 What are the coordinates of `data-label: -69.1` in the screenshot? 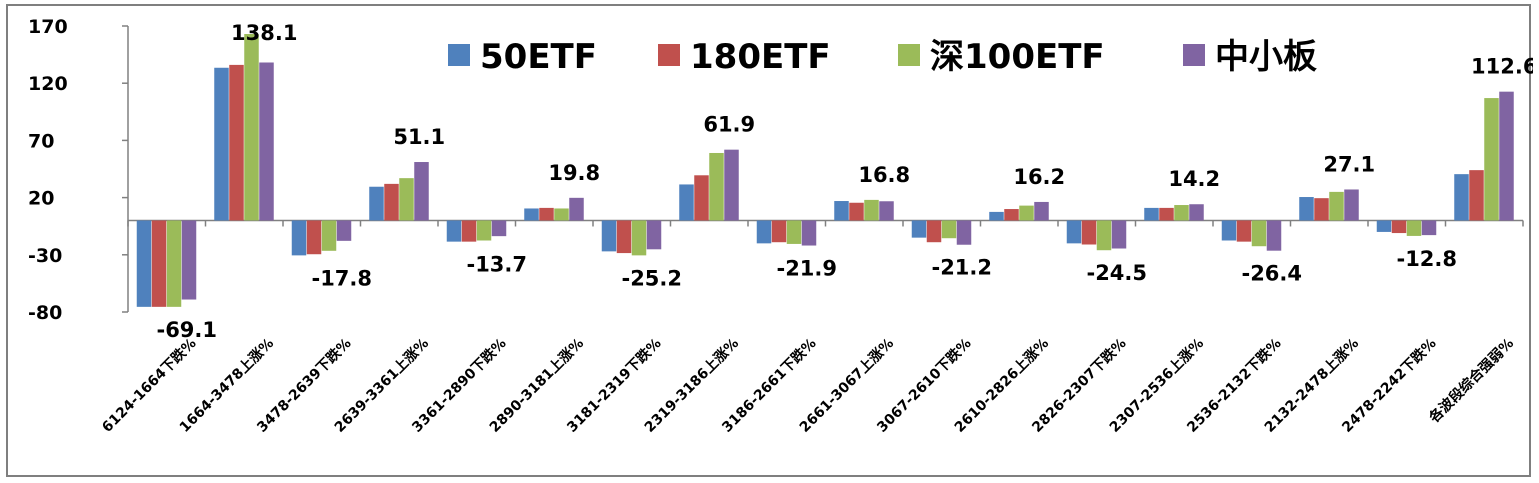 It's located at (186, 330).